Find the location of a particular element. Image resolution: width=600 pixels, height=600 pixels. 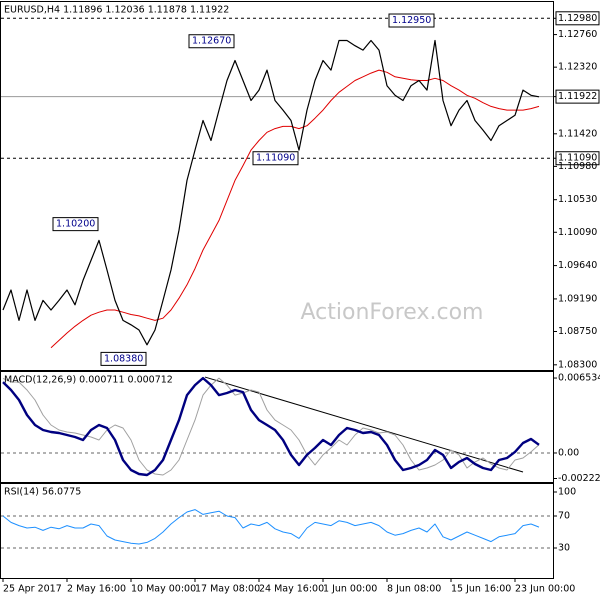

x-tick-label: 1 Jun 00:00 is located at coordinates (350, 589).